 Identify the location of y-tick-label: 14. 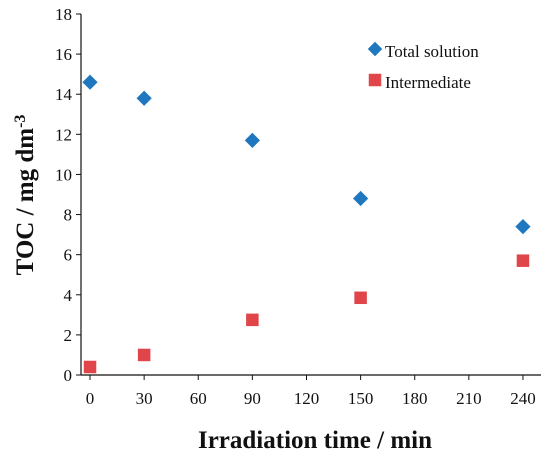
(64, 94).